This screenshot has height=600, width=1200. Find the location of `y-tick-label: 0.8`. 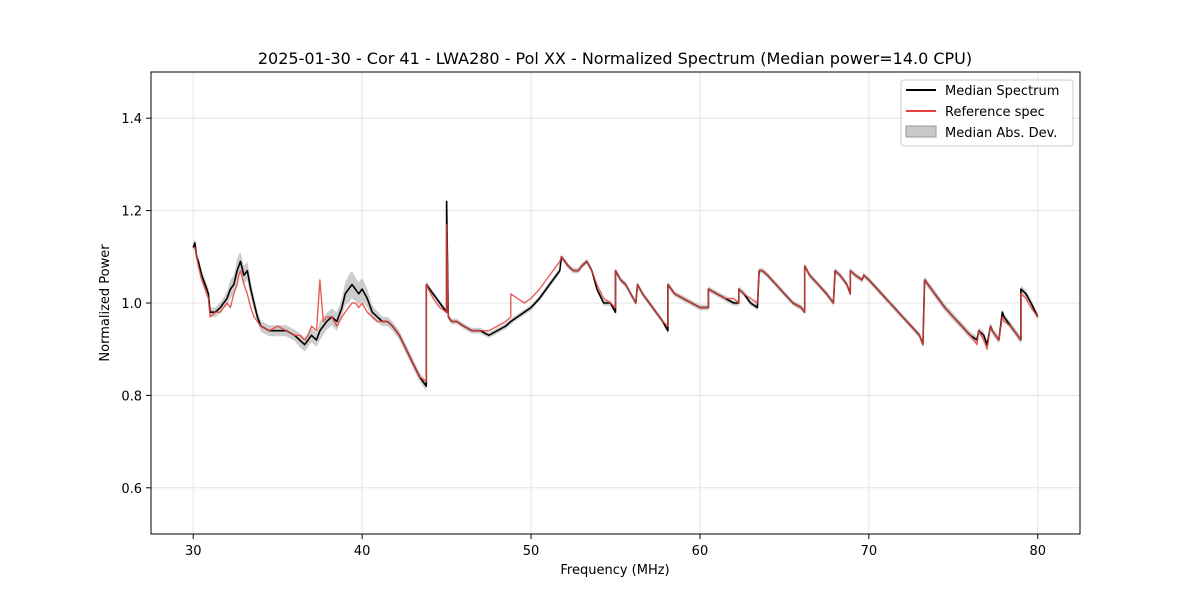

y-tick-label: 0.8 is located at coordinates (131, 396).